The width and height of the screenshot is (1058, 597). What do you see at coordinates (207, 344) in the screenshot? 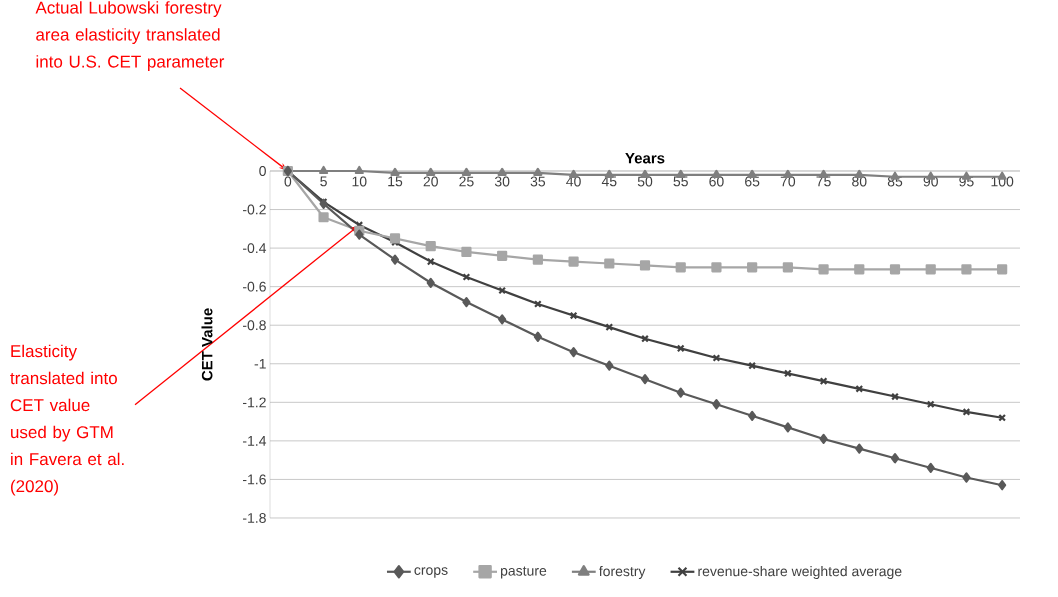
I see `y-axis-title: CET Value` at bounding box center [207, 344].